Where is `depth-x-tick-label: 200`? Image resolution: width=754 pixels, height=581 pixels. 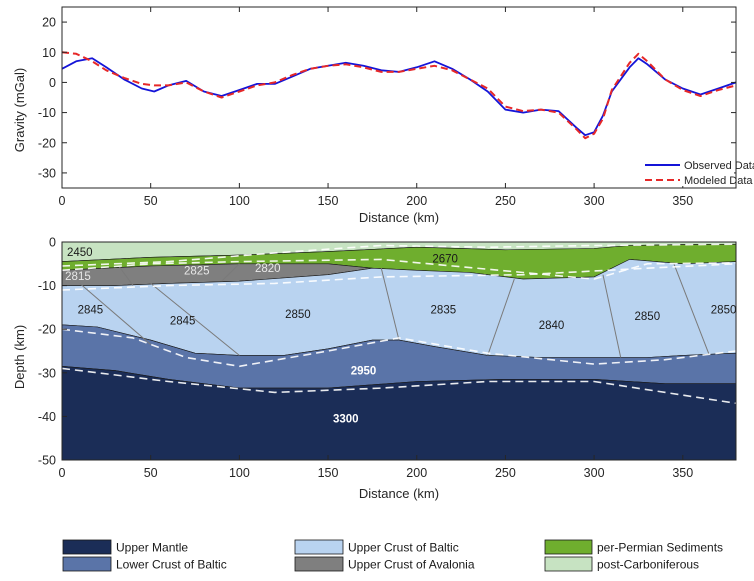
depth-x-tick-label: 200 is located at coordinates (416, 473).